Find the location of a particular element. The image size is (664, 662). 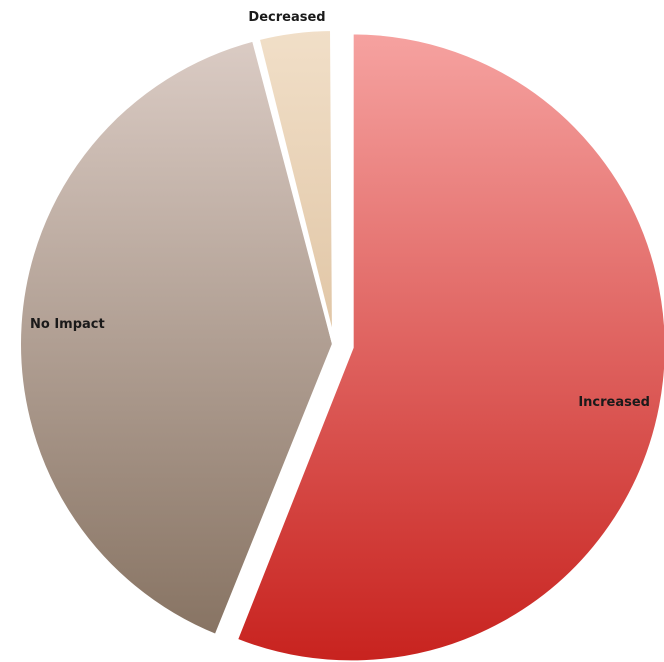

slice-label-increased: Increased is located at coordinates (614, 402).